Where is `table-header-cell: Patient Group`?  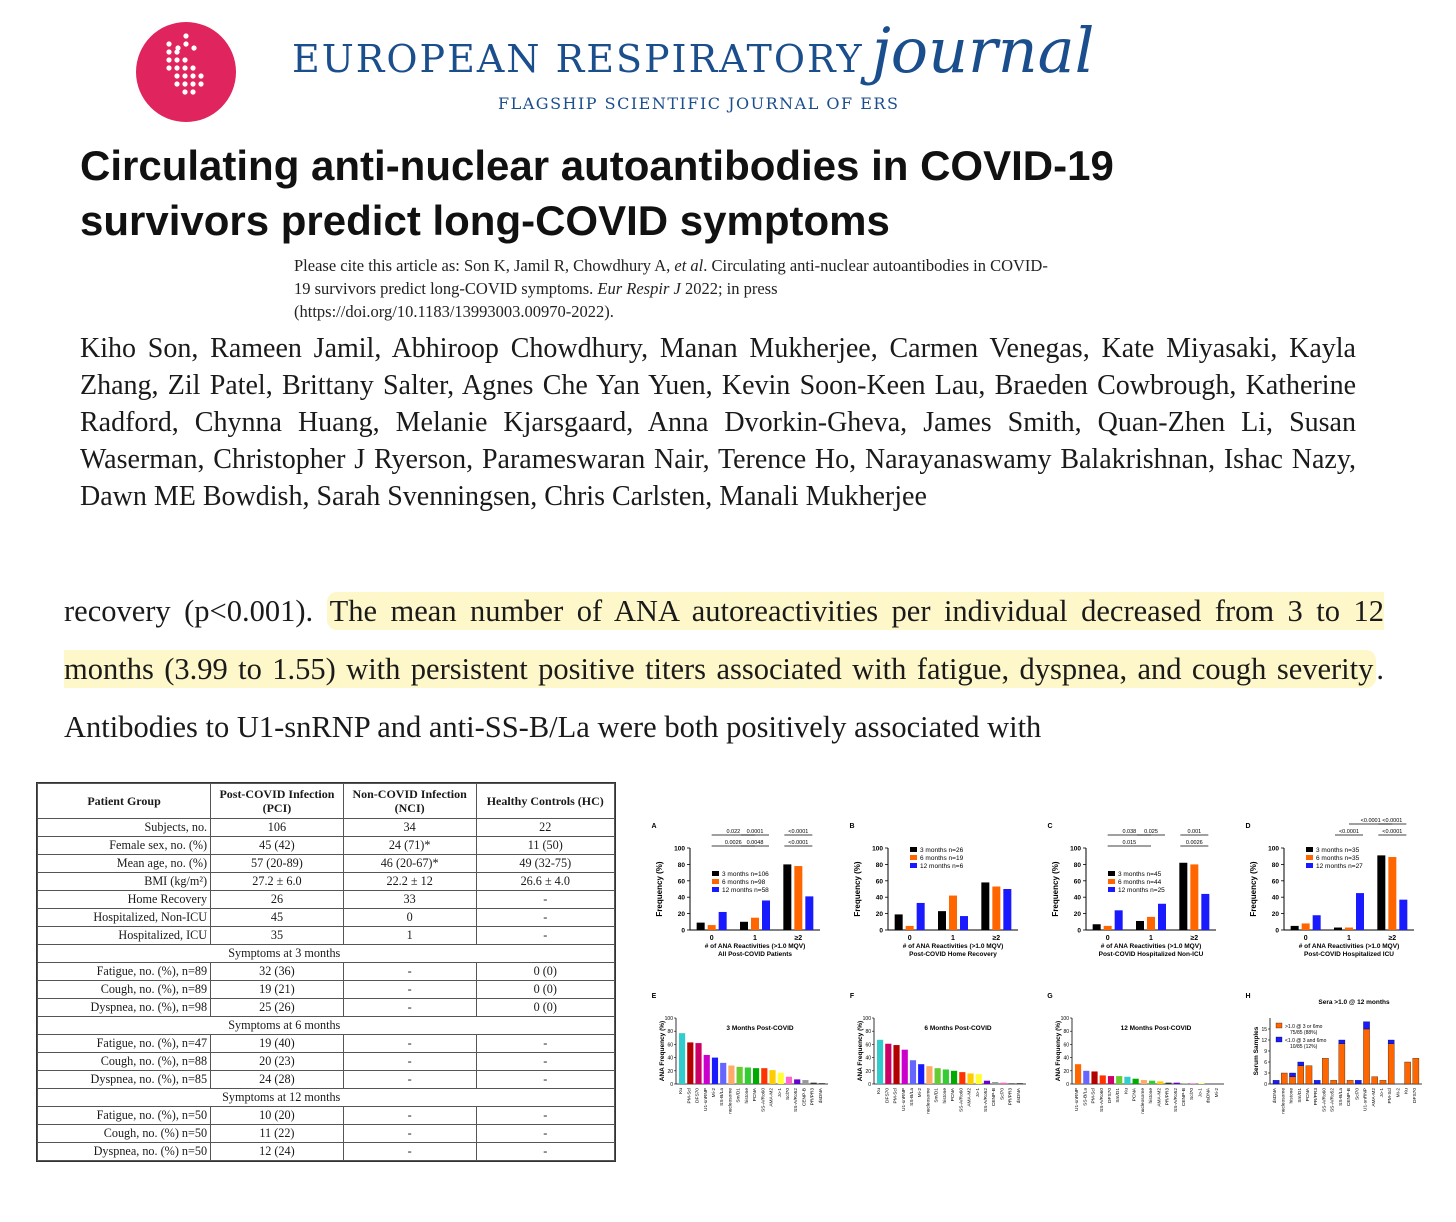
table-header-cell: Patient Group is located at coordinates (124, 801).